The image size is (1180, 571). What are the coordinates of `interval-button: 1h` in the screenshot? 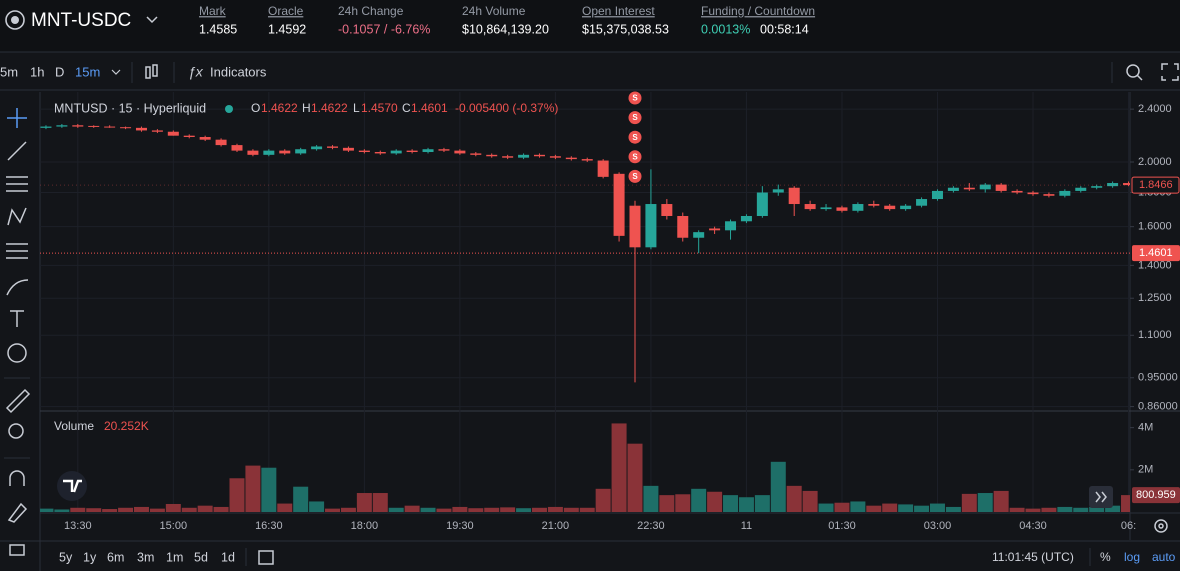 It's located at (37, 71).